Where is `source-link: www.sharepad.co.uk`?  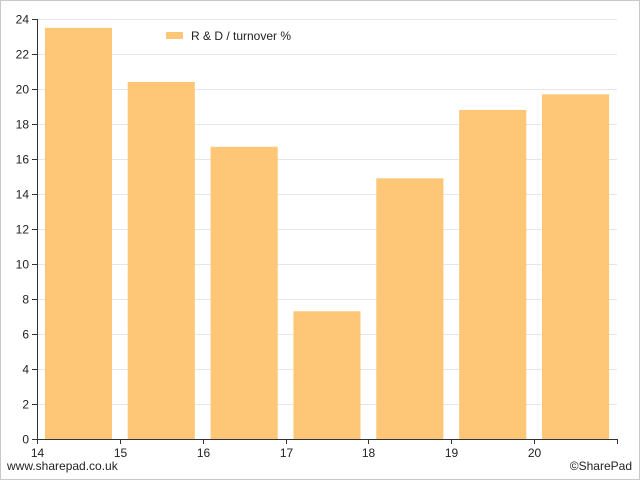 source-link: www.sharepad.co.uk is located at coordinates (62, 466).